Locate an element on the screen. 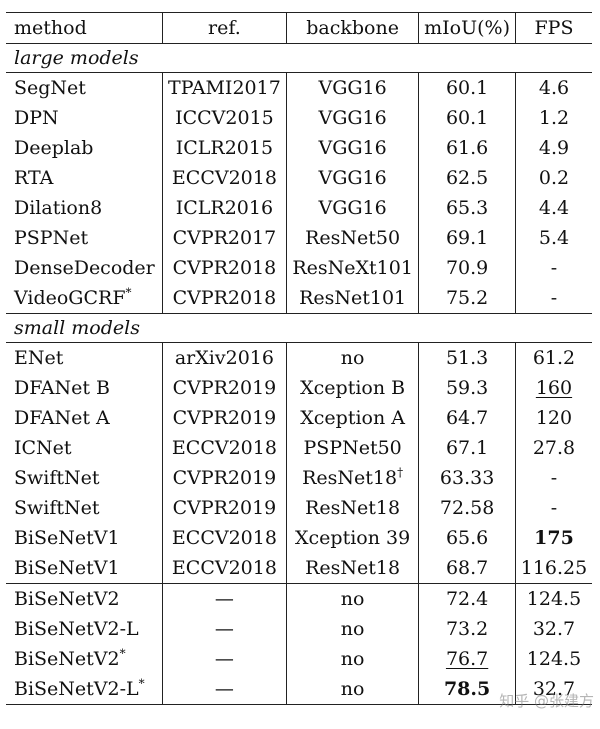  cell-method: DenseDecoder is located at coordinates (84, 268).